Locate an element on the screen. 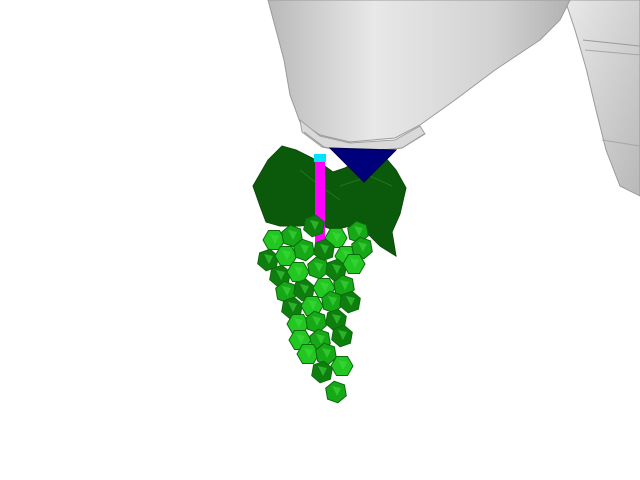  grape-bunch is located at coordinates (315, 309).